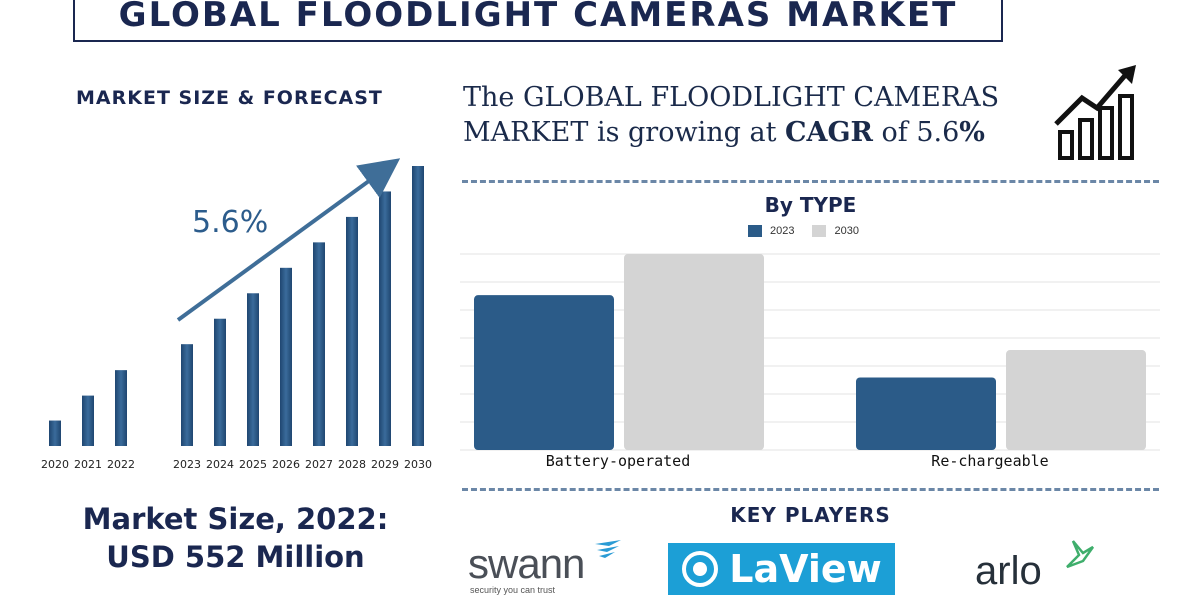 This screenshot has width=1200, height=600. I want to click on arlo-logo: arlo, so click(1040, 566).